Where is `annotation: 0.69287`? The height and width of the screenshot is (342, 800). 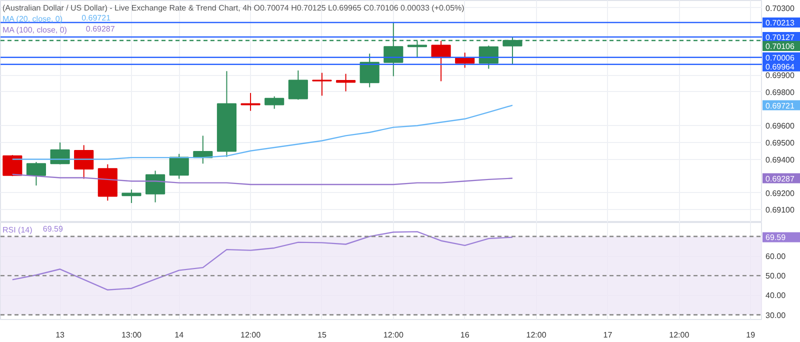 annotation: 0.69287 is located at coordinates (101, 29).